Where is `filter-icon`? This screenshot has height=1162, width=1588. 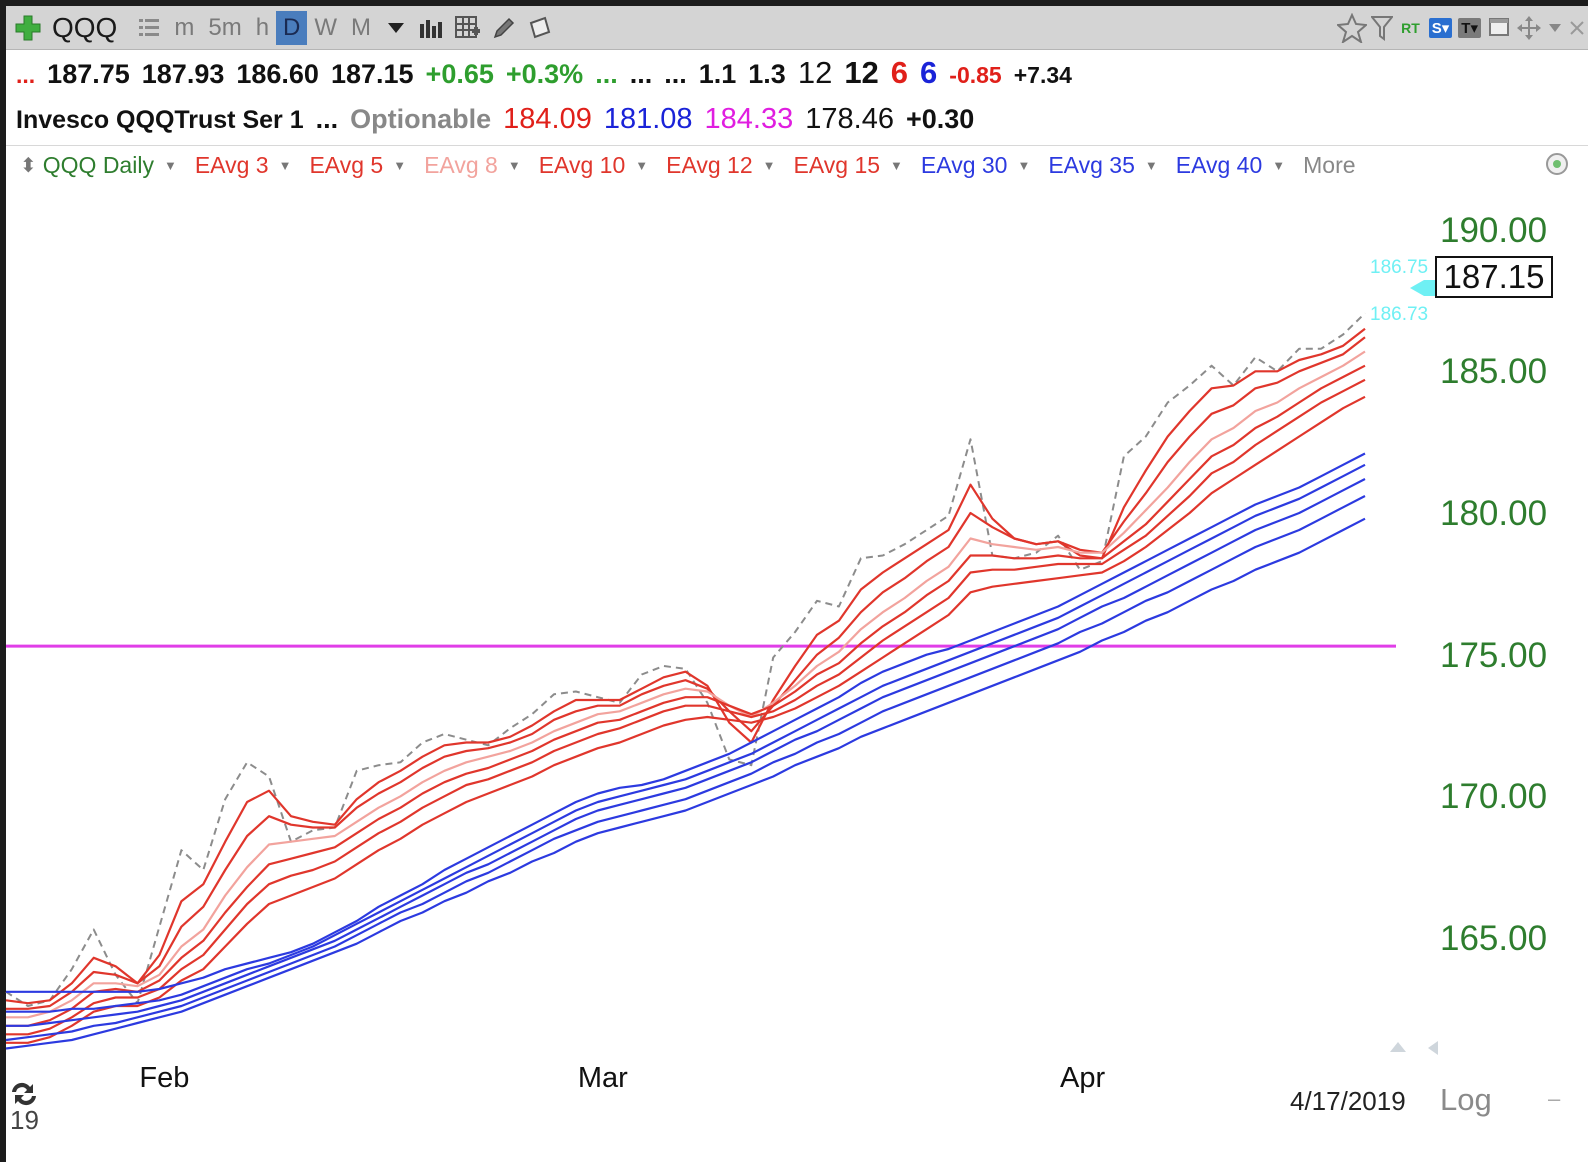
filter-icon is located at coordinates (1382, 28).